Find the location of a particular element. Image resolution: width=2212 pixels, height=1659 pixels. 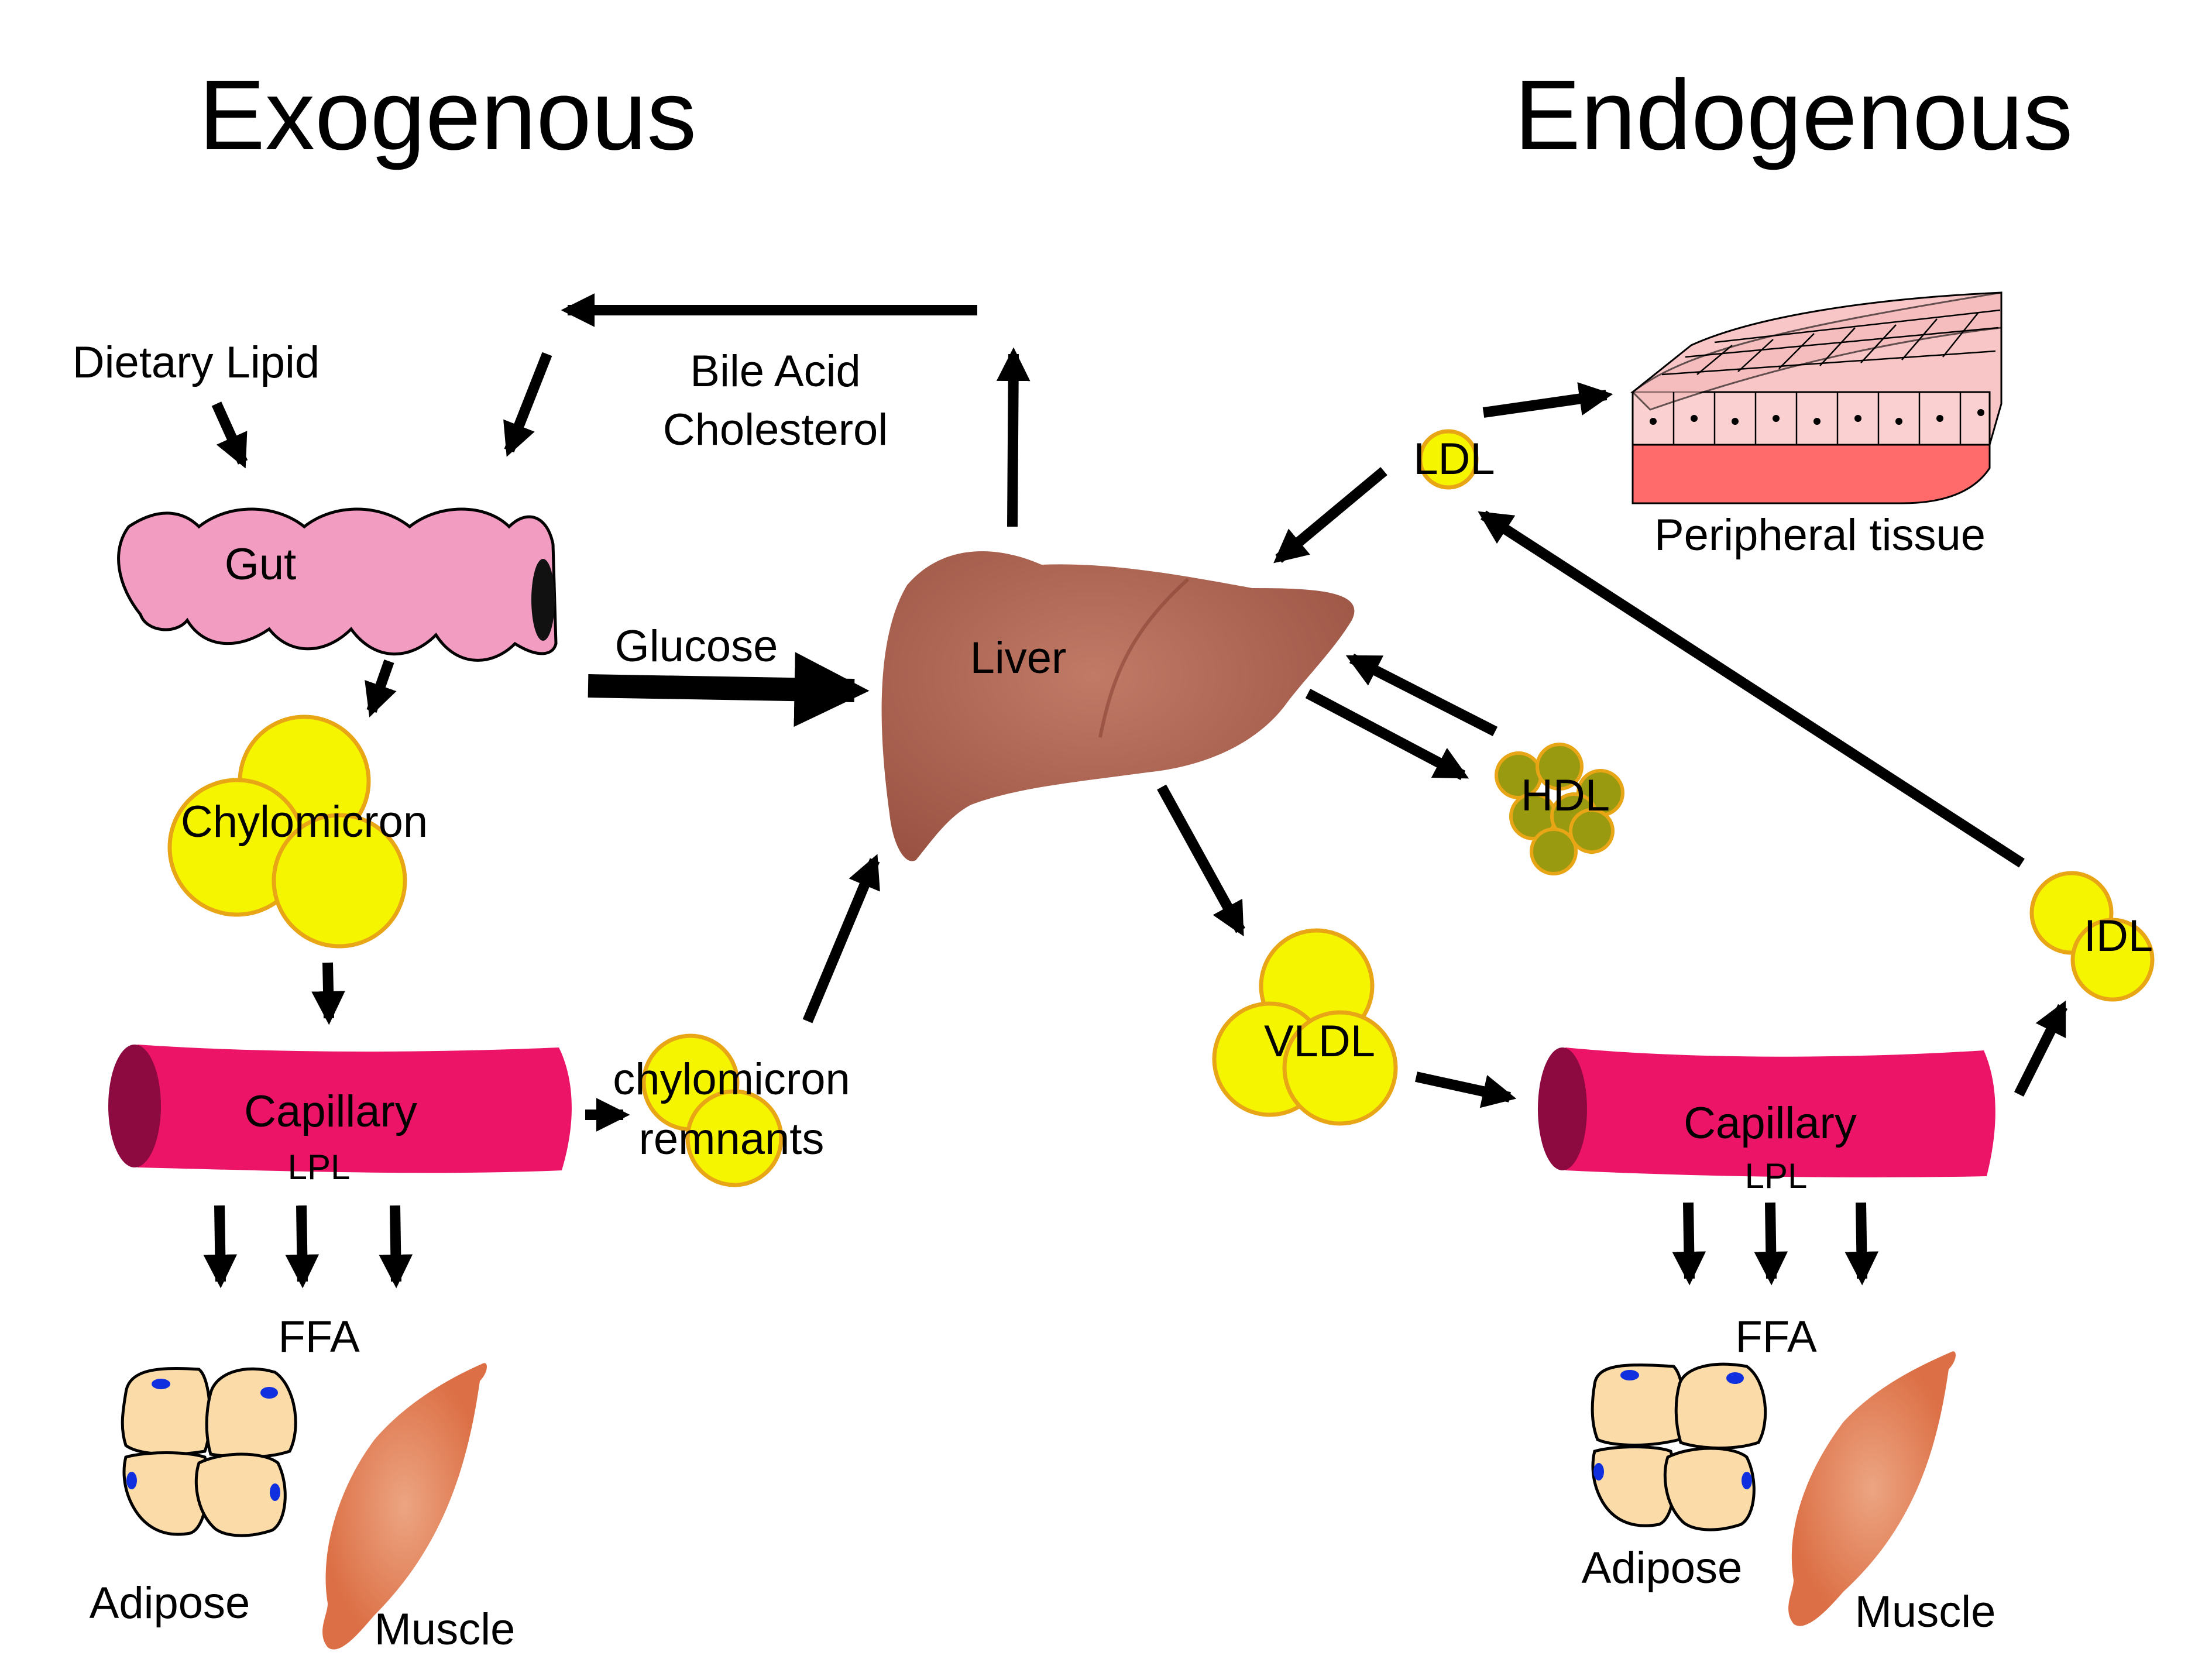

capillary-left is located at coordinates (340, 1109).